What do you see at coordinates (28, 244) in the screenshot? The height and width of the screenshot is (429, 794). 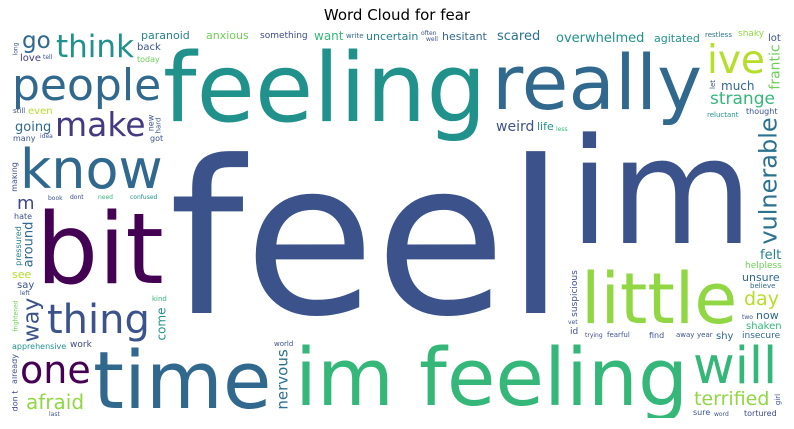 I see `cloud-word: around` at bounding box center [28, 244].